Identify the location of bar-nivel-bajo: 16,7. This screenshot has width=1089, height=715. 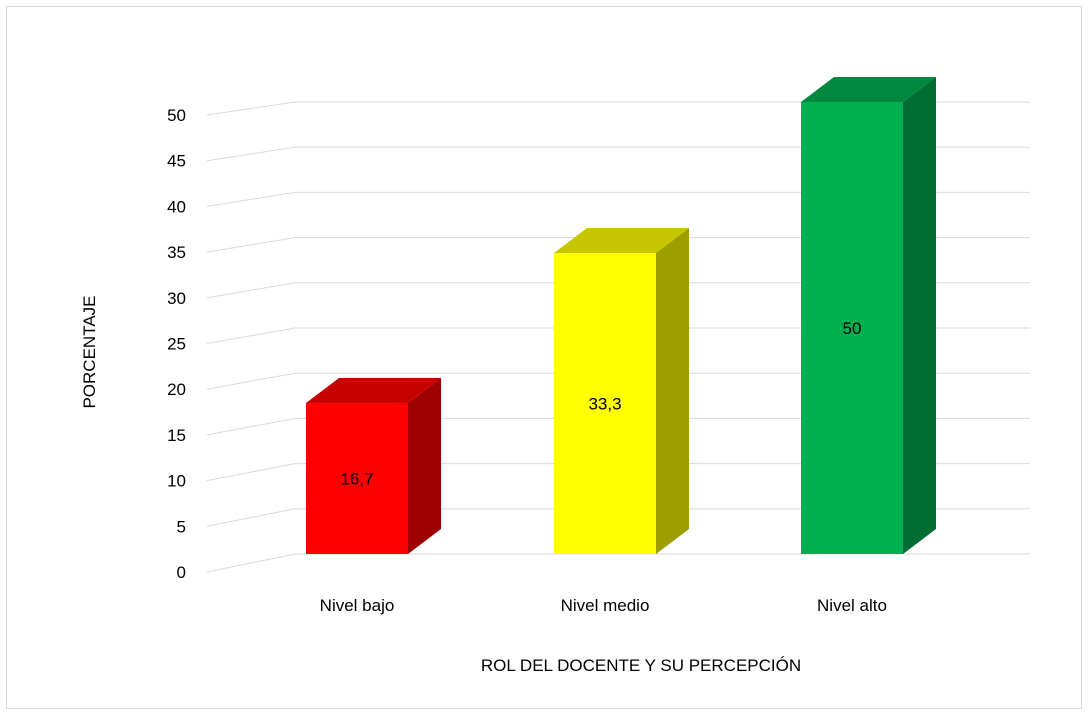
(373, 466).